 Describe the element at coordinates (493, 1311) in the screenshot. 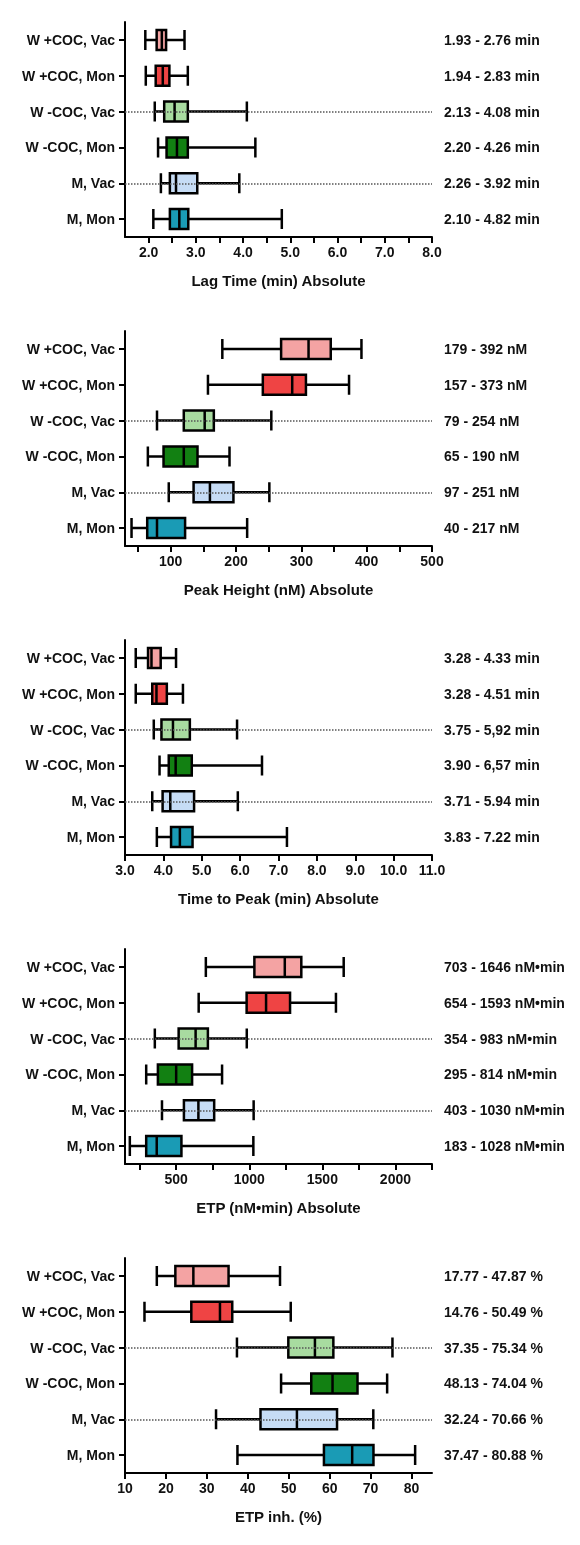

I see `text: 14.76 - 50.49 %` at that location.